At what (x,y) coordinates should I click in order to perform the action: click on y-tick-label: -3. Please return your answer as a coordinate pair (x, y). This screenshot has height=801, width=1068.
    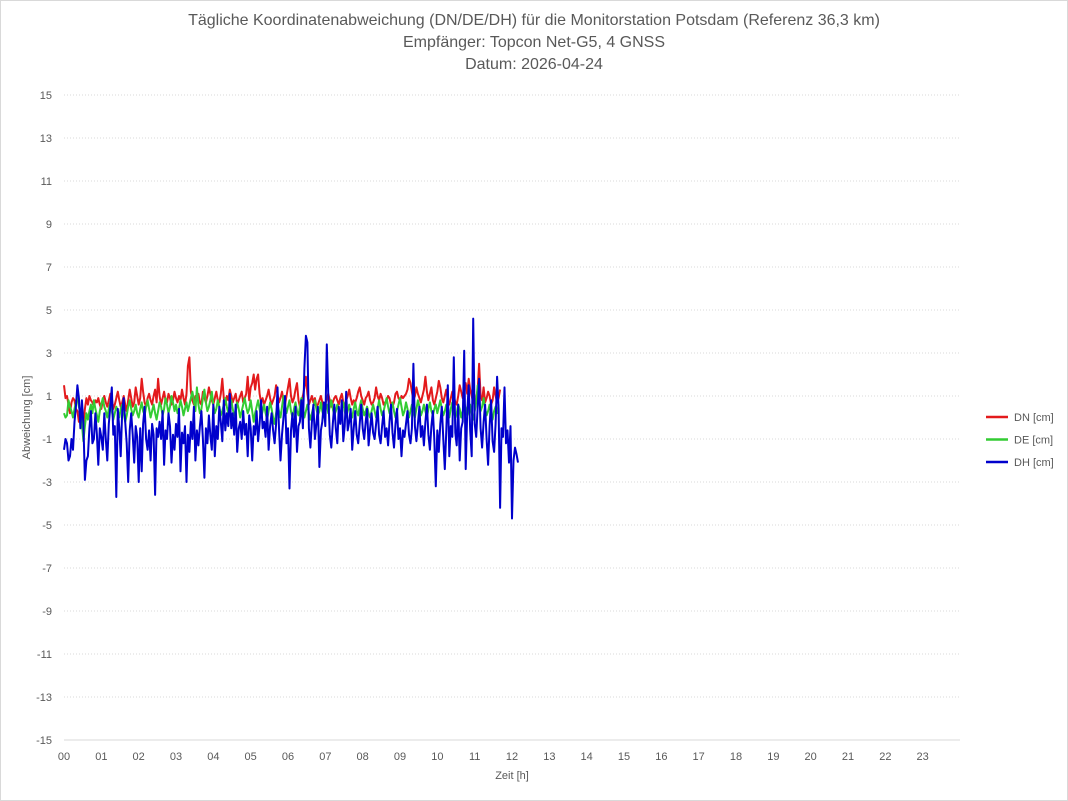
    Looking at the image, I should click on (47, 483).